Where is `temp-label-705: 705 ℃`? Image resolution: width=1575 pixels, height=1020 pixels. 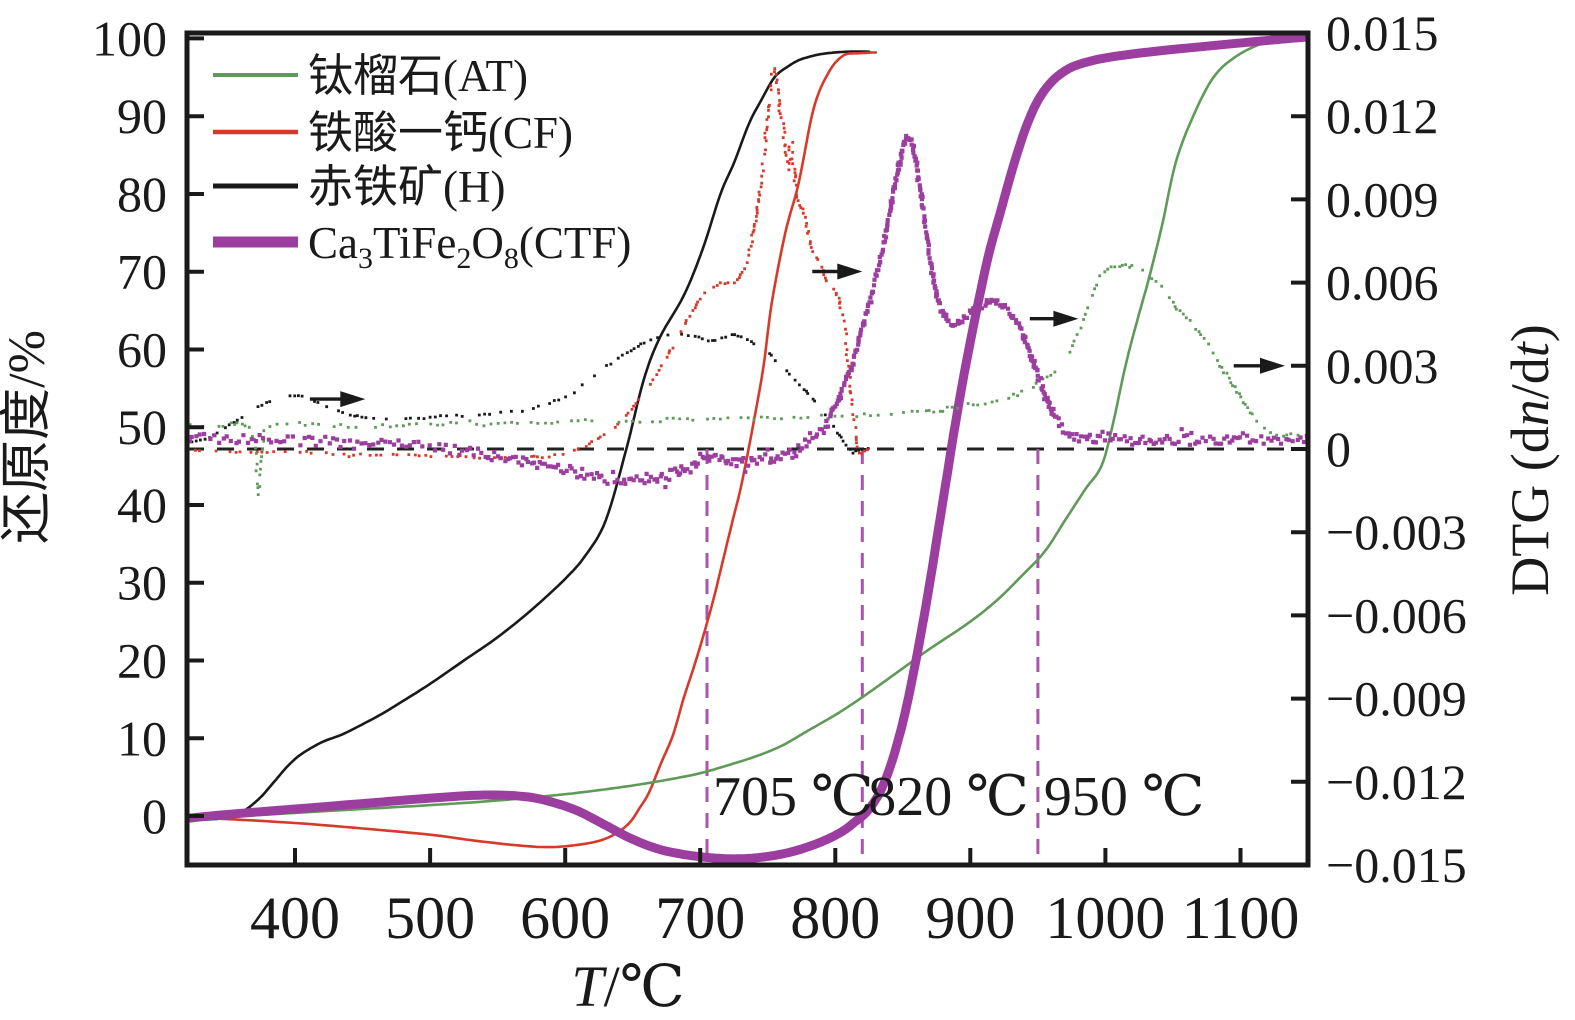 temp-label-705: 705 ℃ is located at coordinates (793, 797).